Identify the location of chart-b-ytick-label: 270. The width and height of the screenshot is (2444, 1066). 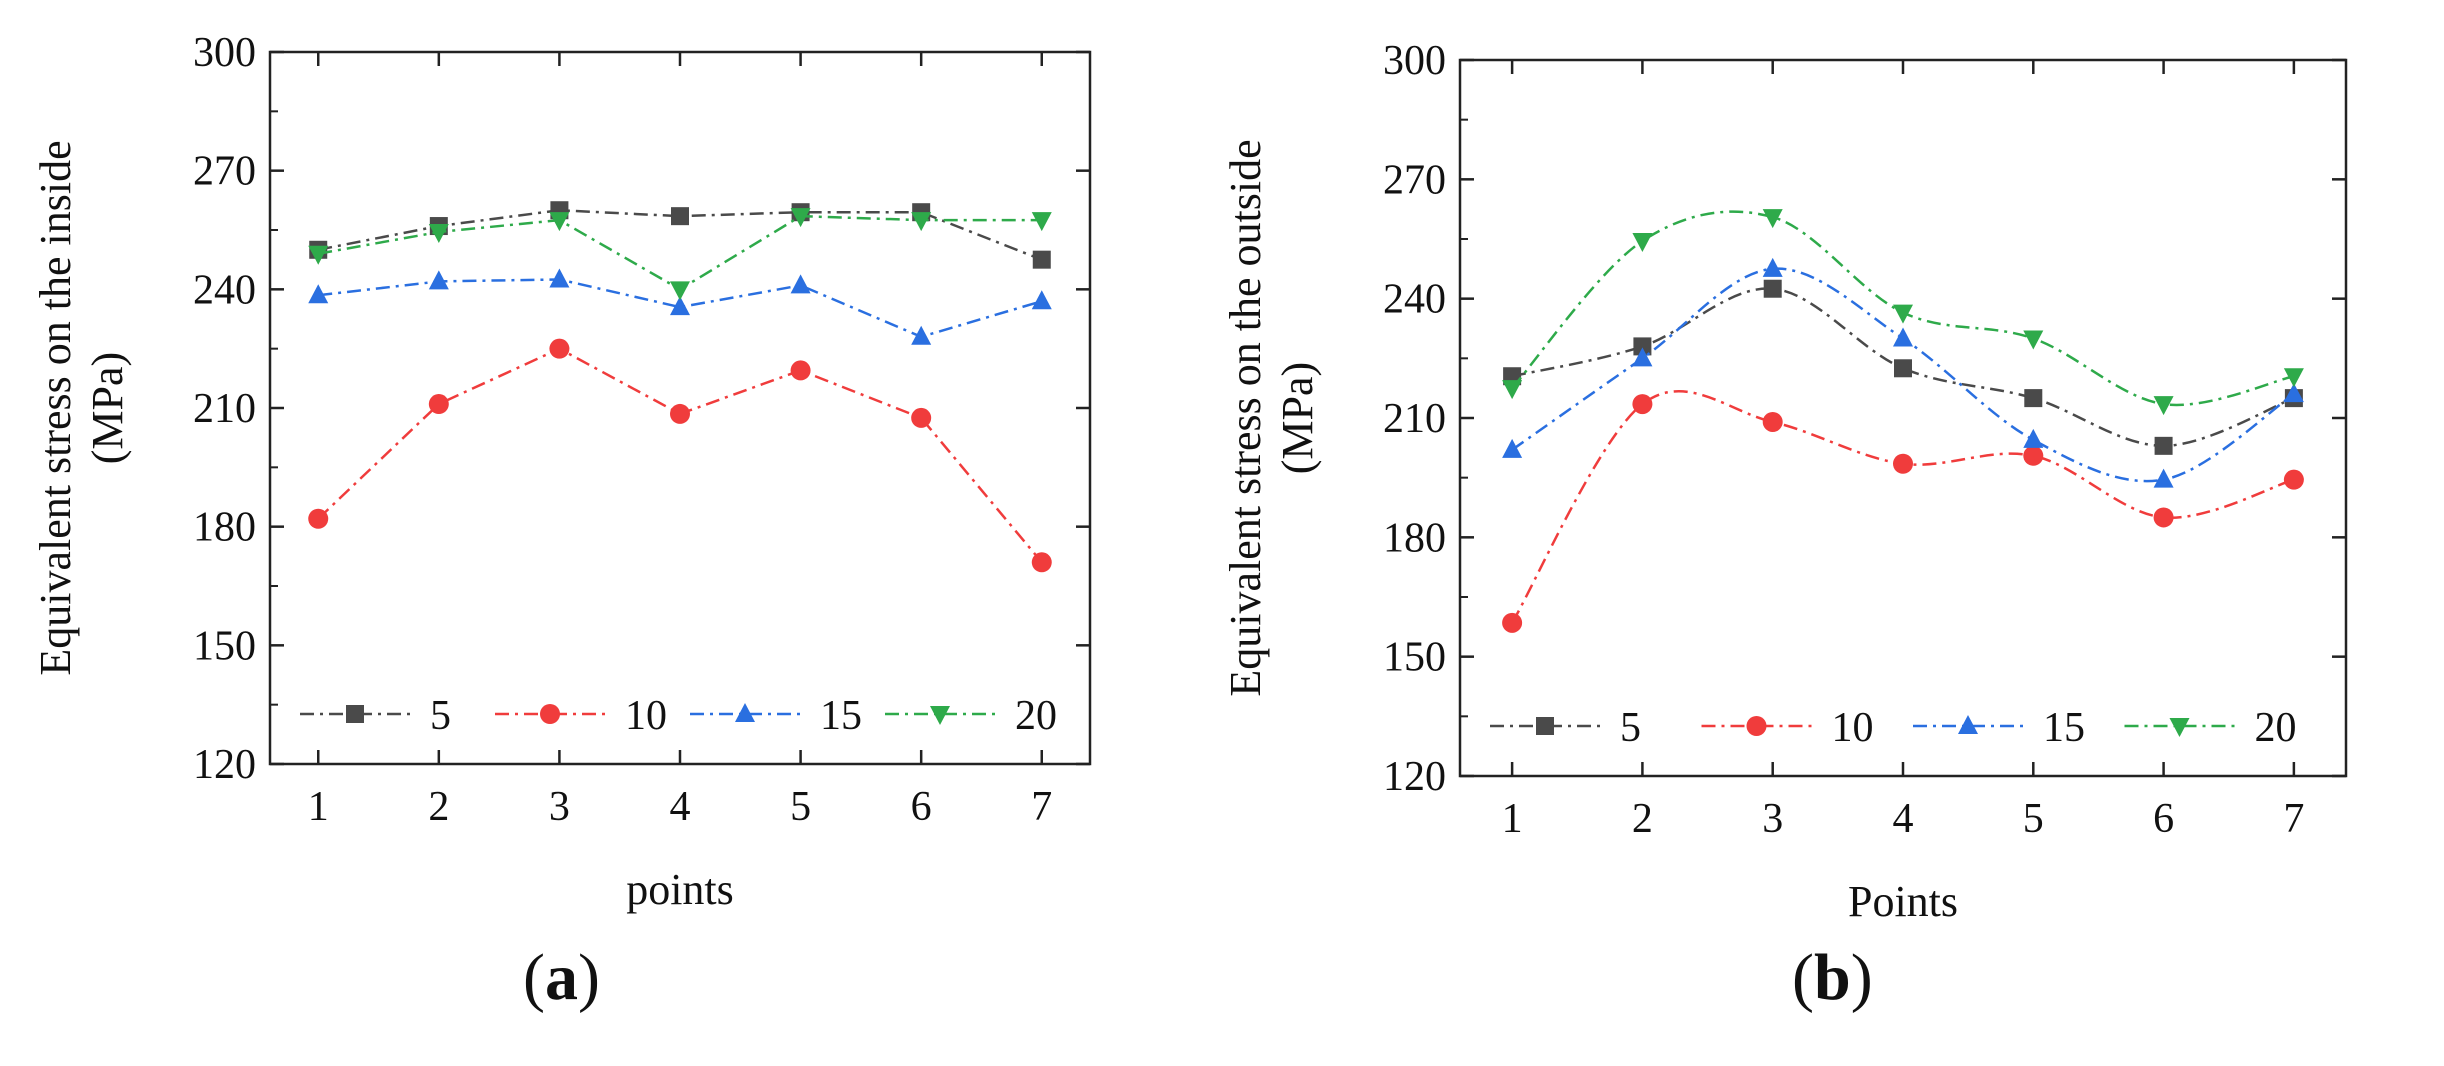
(1414, 180).